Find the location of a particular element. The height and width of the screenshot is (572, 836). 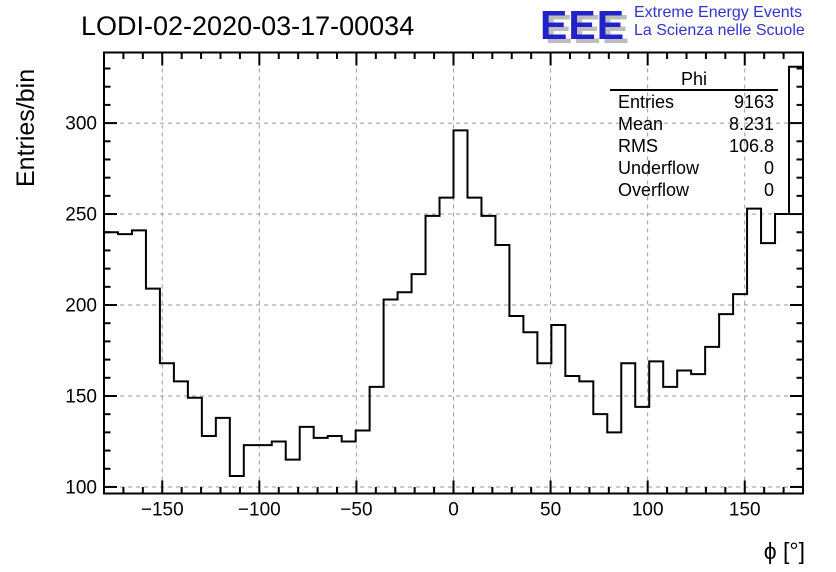

stats-value: 9163 is located at coordinates (753, 102).